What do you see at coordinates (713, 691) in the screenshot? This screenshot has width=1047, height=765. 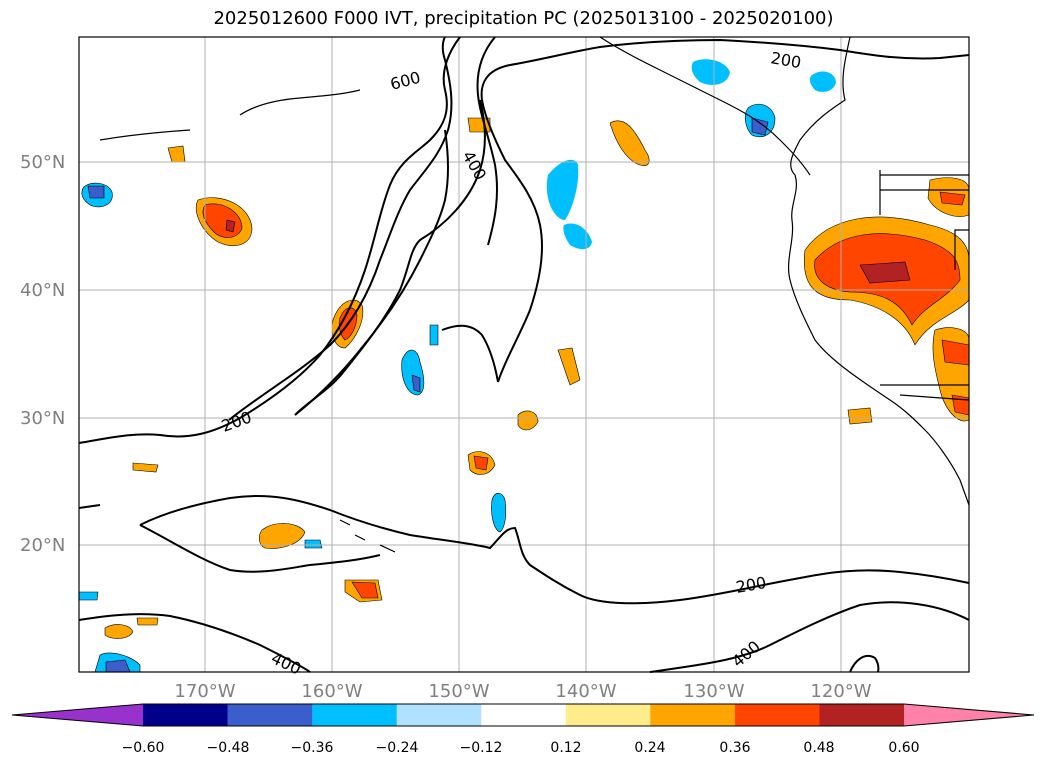 I see `lon-label: 130°W` at bounding box center [713, 691].